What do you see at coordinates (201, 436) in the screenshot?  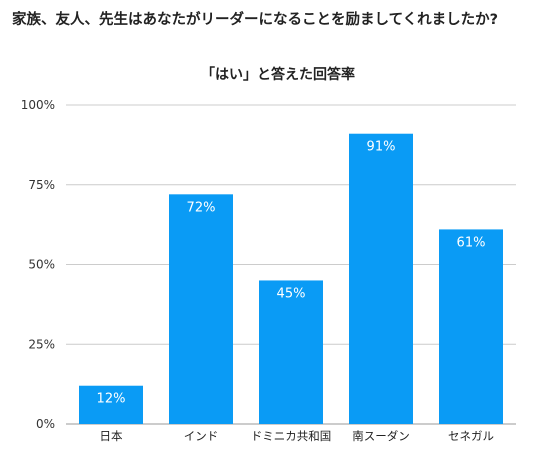 I see `x-tick-label: インド` at bounding box center [201, 436].